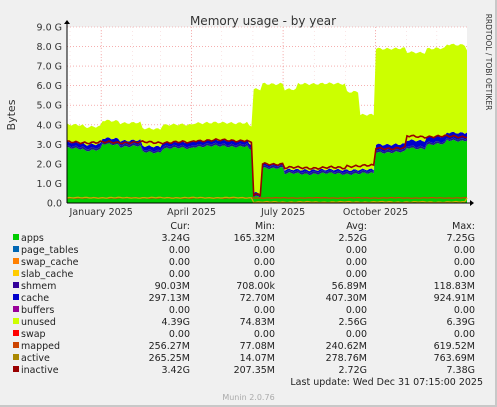 This screenshot has width=497, height=407. Describe the element at coordinates (101, 212) in the screenshot. I see `x-tick-label: January 2025` at that location.